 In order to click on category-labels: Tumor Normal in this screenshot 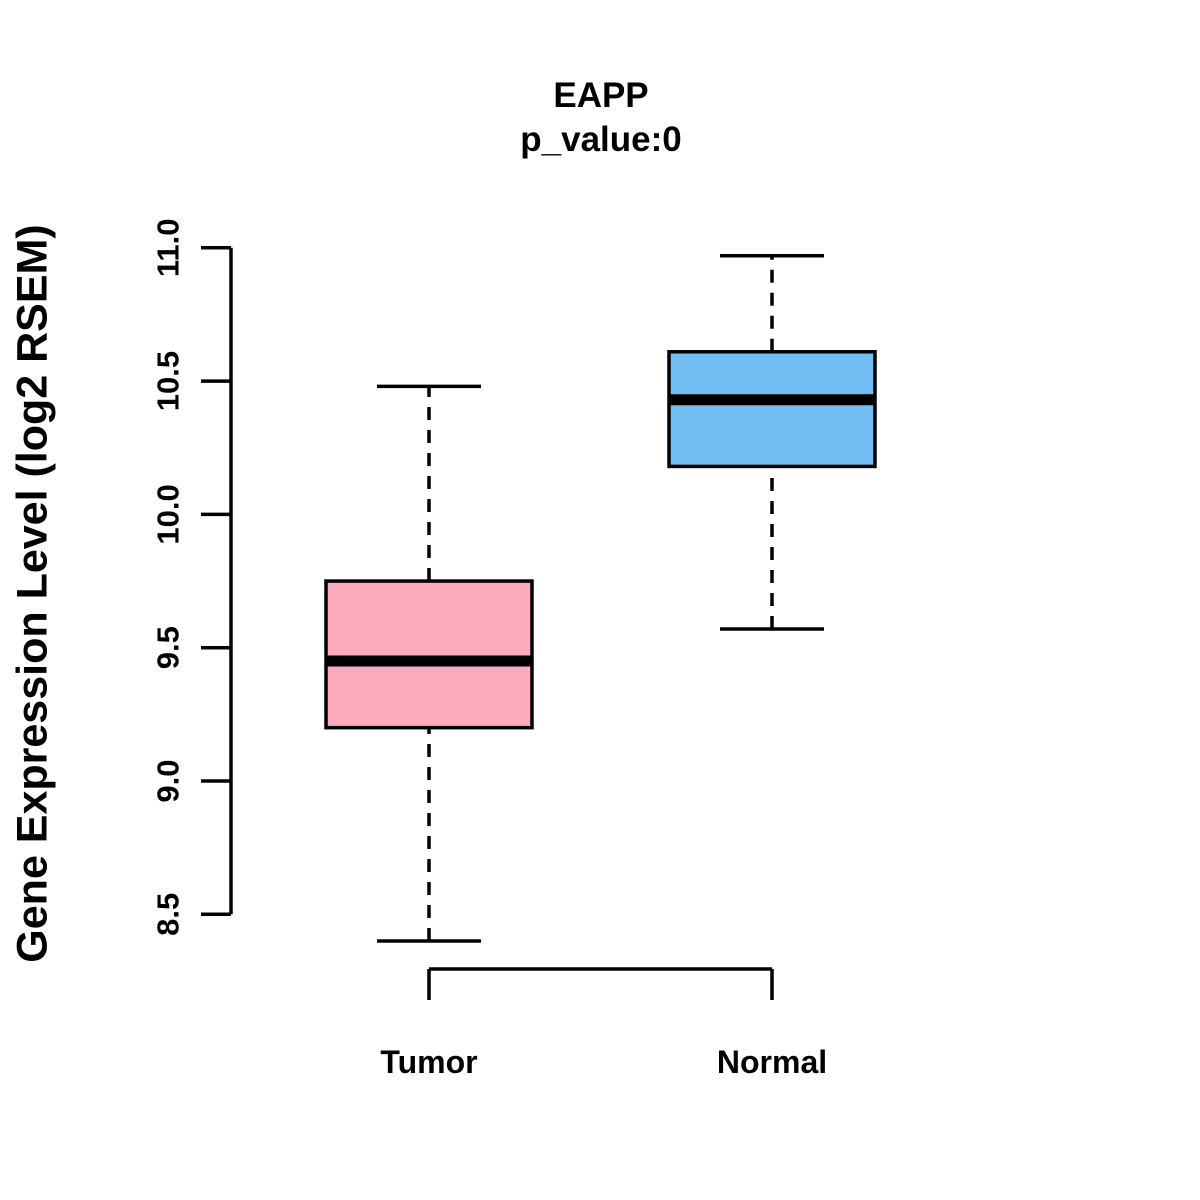, I will do `click(603, 1062)`.